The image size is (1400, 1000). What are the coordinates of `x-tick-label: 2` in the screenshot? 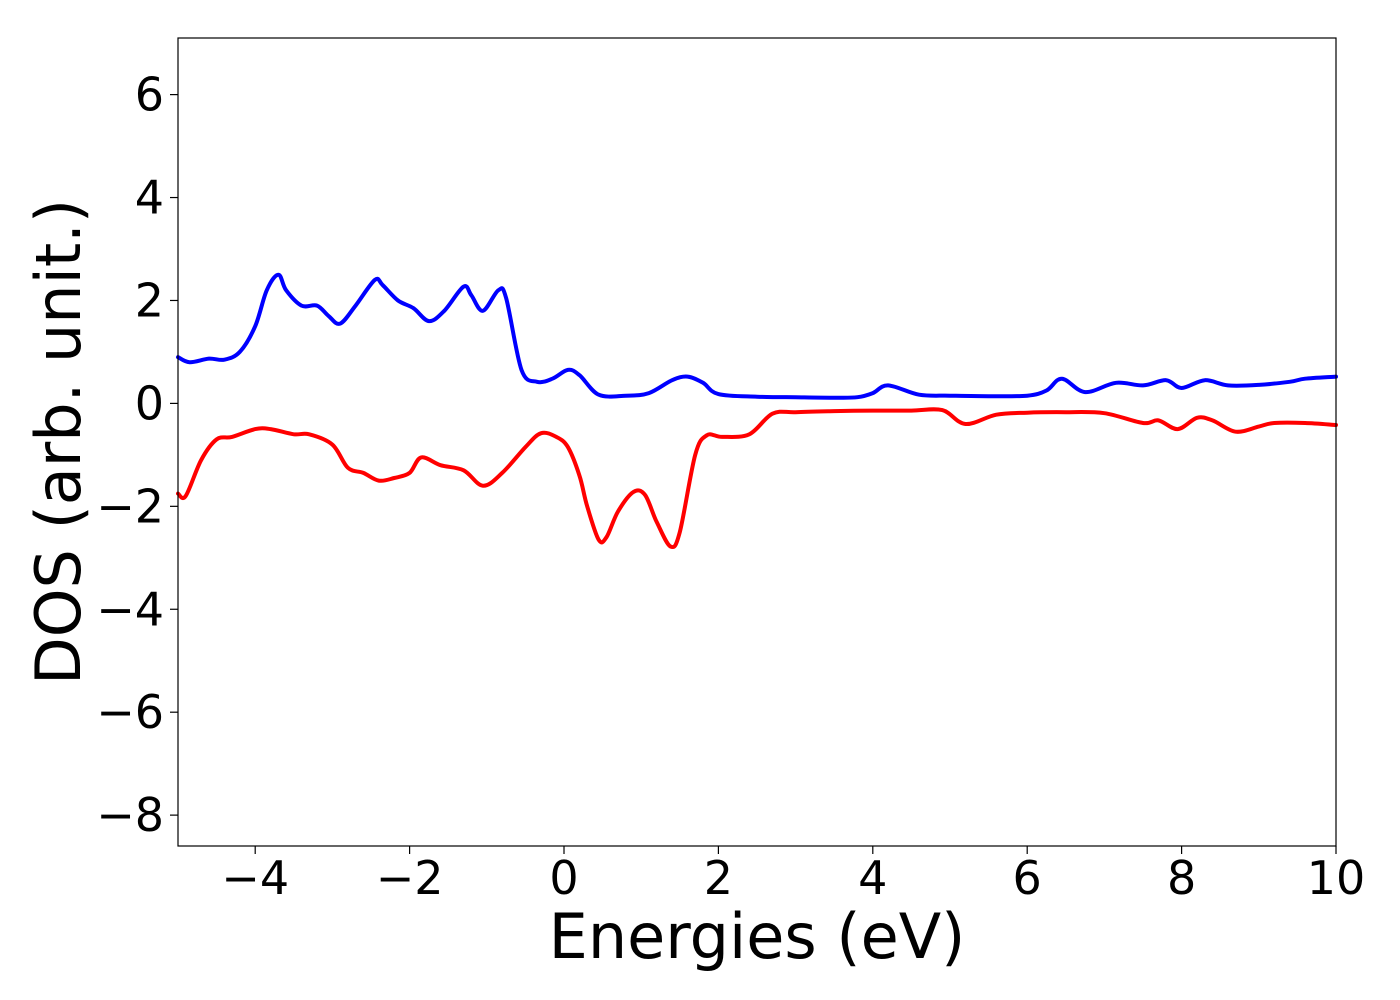 It's located at (718, 878).